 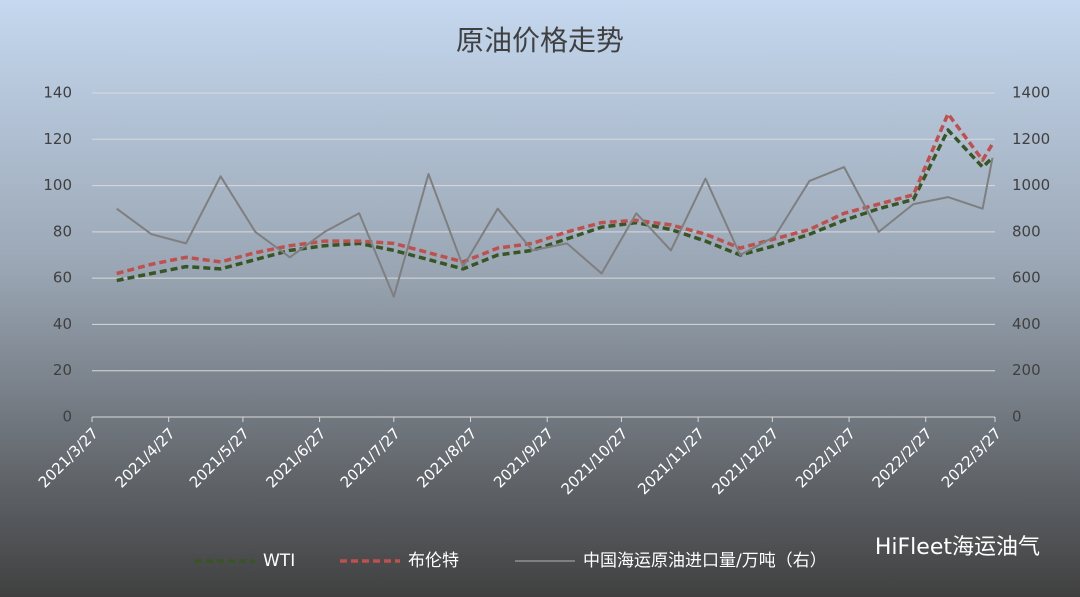 What do you see at coordinates (1031, 185) in the screenshot?
I see `y2-tick-label: 1000` at bounding box center [1031, 185].